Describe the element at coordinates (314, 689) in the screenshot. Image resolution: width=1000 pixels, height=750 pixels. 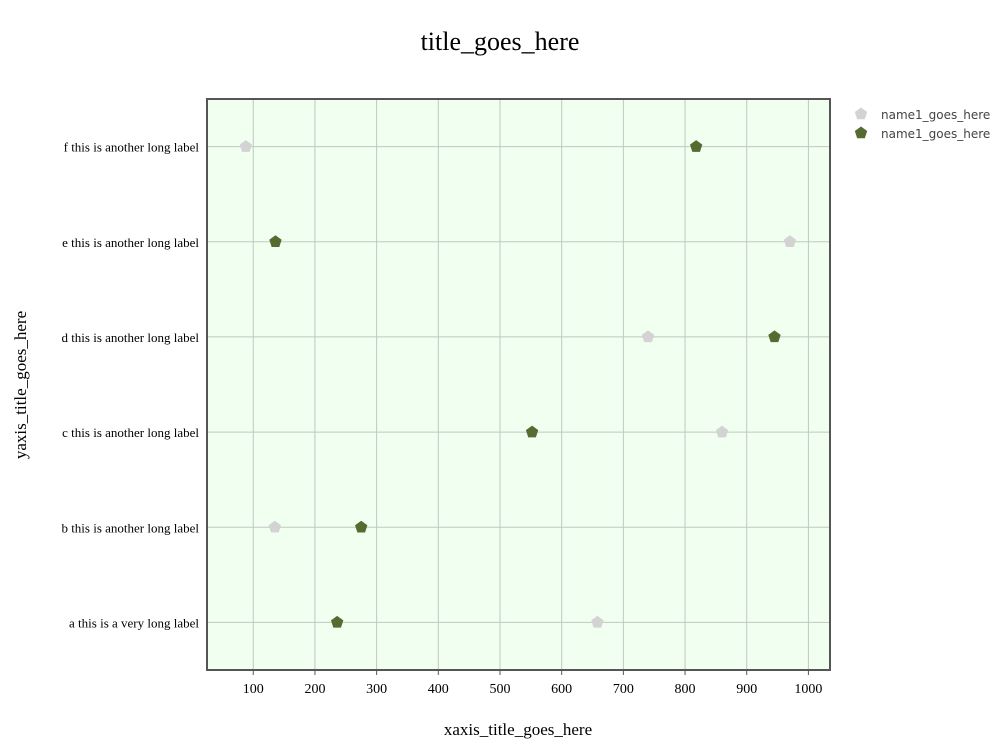
I see `x-tick-label: 200` at that location.